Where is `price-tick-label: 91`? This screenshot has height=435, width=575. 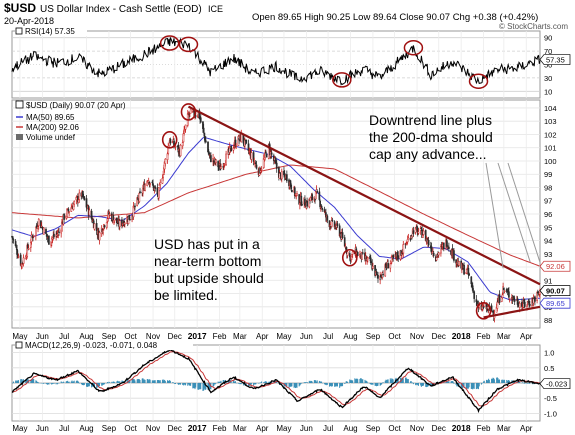 price-tick-label: 91 is located at coordinates (548, 280).